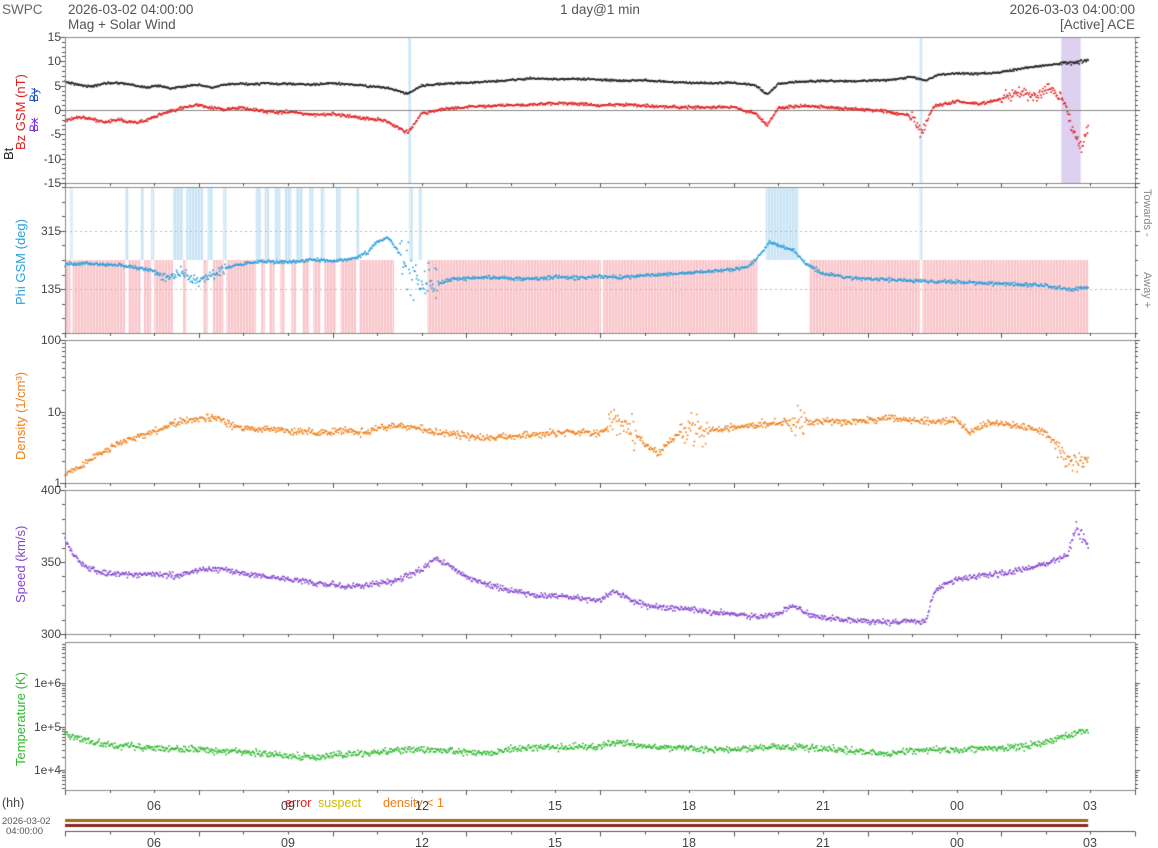 The height and width of the screenshot is (848, 1158). I want to click on end-datetime: 2026-03-03 04:00:00, so click(1072, 9).